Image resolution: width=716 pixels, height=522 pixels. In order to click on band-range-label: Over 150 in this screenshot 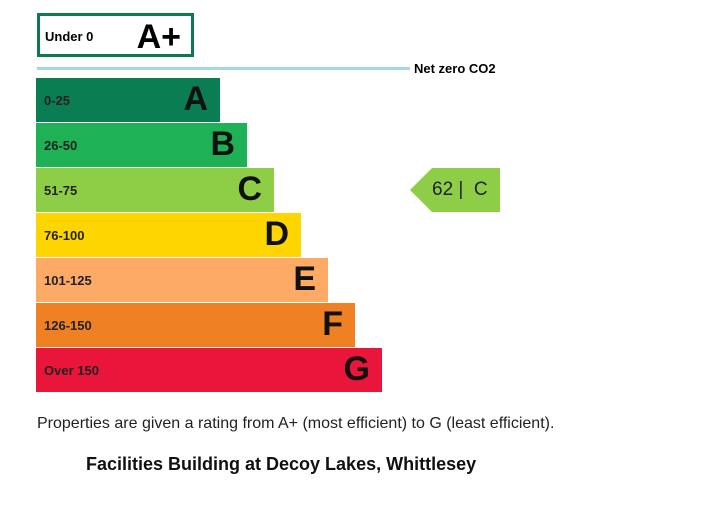, I will do `click(71, 370)`.